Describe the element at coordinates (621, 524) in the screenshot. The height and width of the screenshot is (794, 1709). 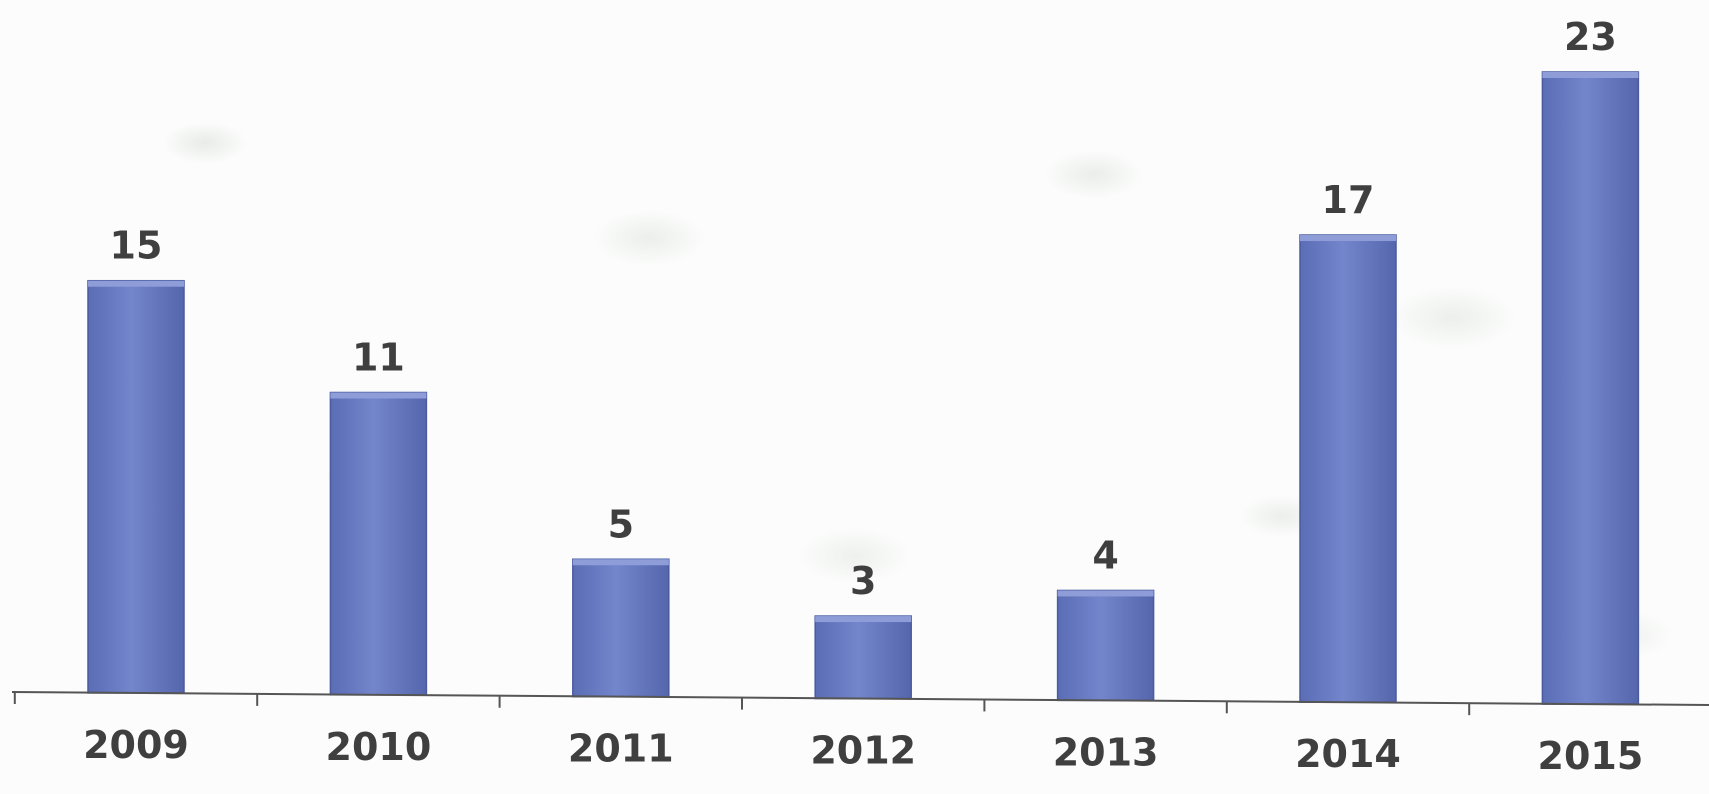
I see `data-label-2011: 5` at that location.